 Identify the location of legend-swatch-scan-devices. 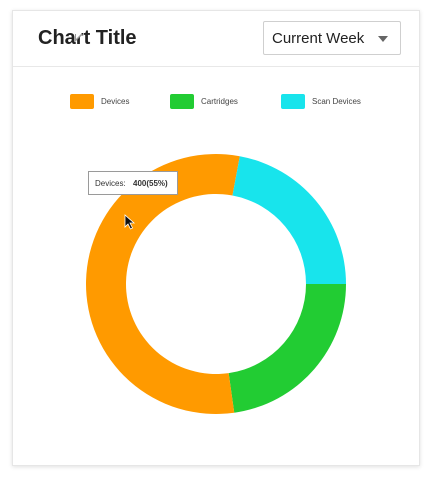
(293, 101).